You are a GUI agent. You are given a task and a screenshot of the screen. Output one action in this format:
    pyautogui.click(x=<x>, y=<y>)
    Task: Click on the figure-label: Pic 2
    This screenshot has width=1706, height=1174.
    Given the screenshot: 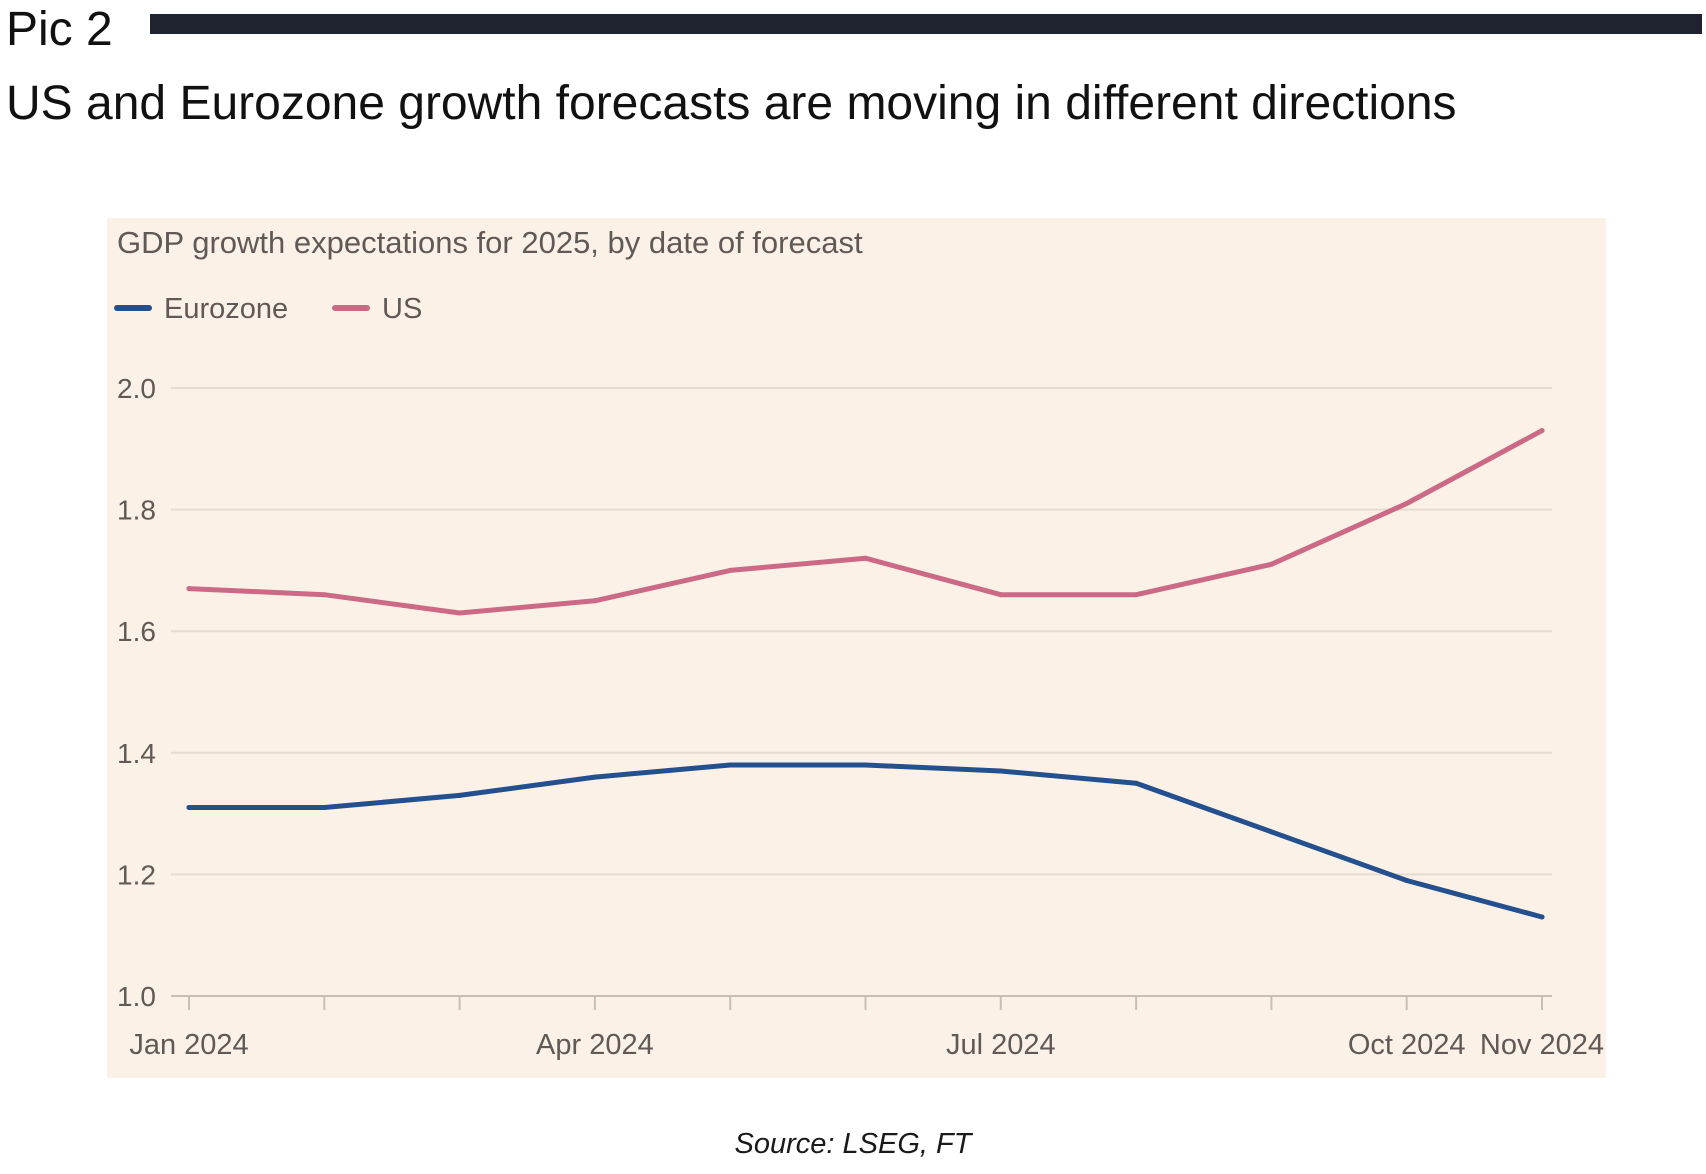 What is the action you would take?
    pyautogui.click(x=59, y=29)
    